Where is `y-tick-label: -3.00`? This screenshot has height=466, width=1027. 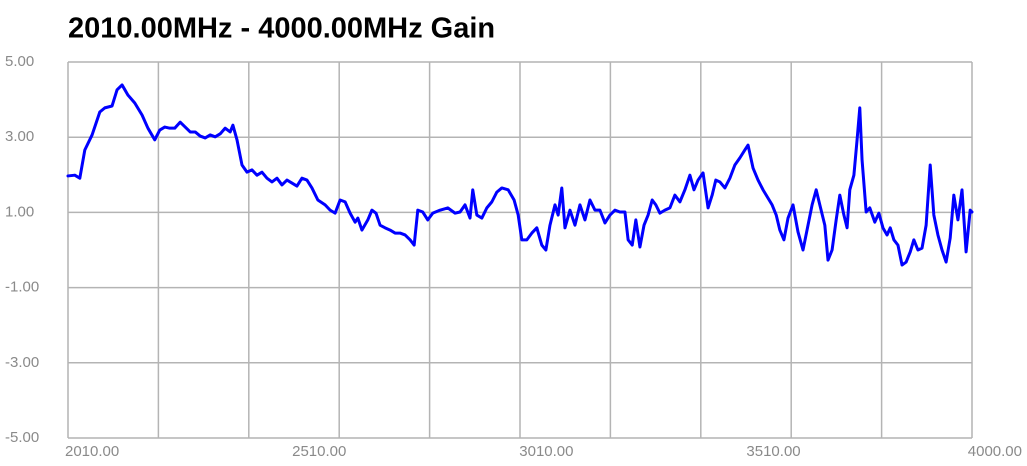 y-tick-label: -3.00 is located at coordinates (22, 362).